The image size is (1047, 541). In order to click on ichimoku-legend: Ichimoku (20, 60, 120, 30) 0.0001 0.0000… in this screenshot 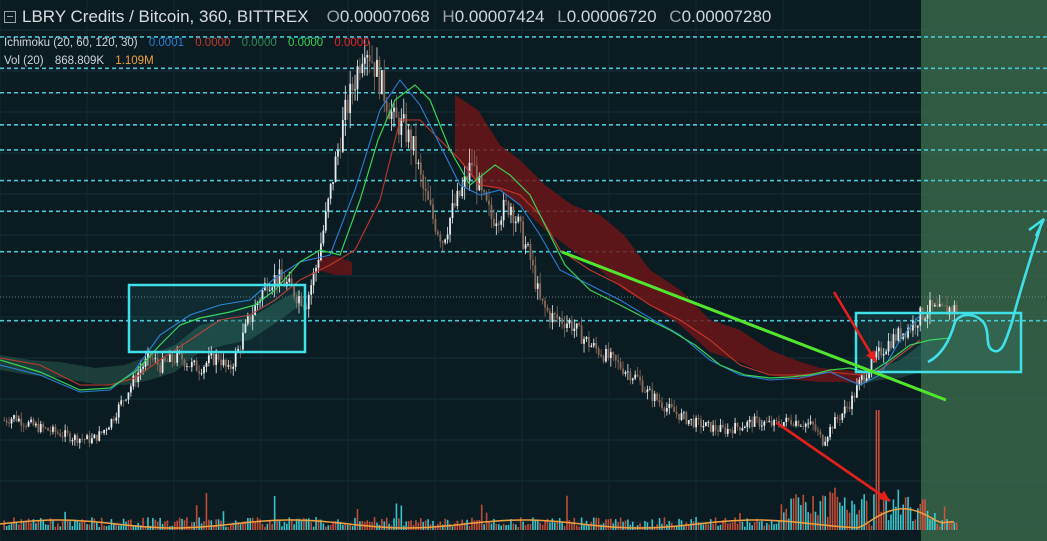, I will do `click(387, 43)`.